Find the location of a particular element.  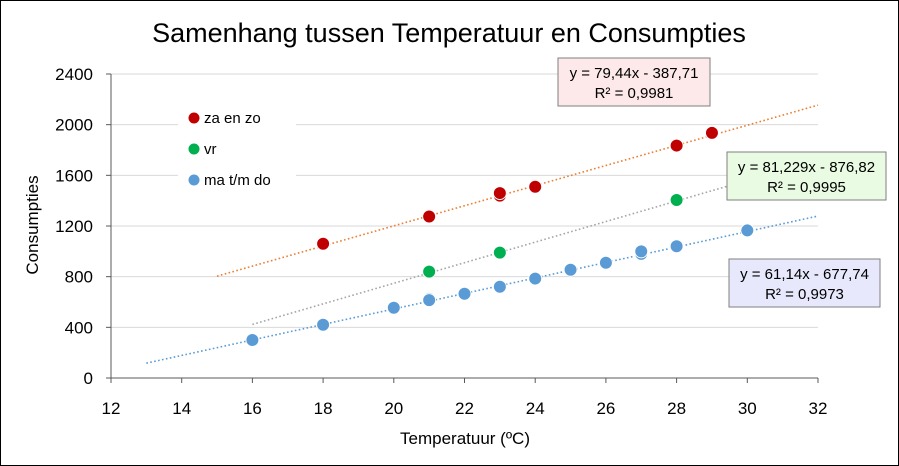

trendline-label-1: y = 79,44x - 387,71 R² = 0,9981 is located at coordinates (634, 82).